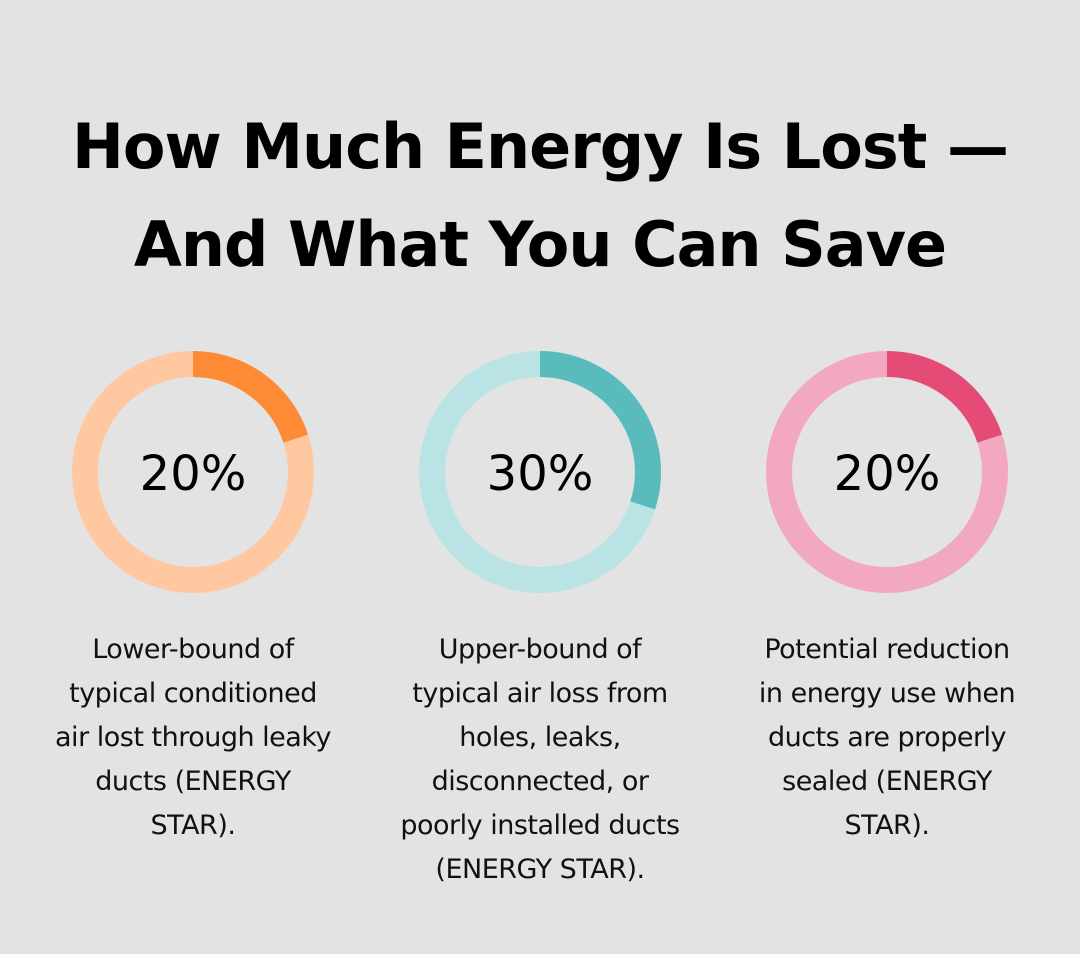 The height and width of the screenshot is (954, 1080). Describe the element at coordinates (540, 869) in the screenshot. I see `caption-line: (ENERGY STAR).` at that location.